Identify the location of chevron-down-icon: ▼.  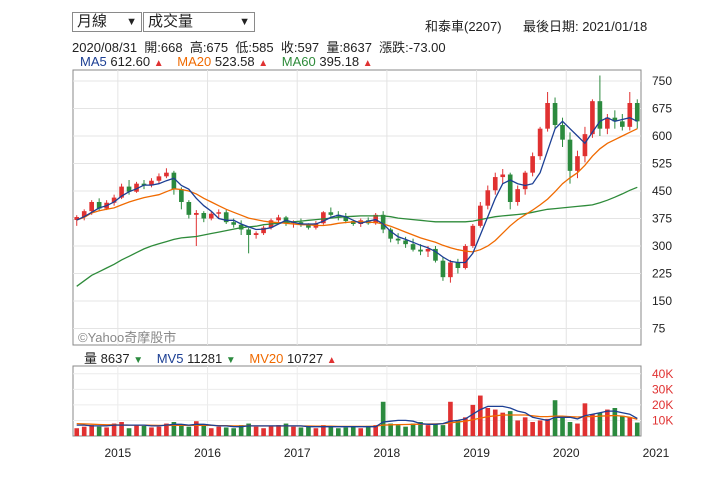
(131, 22).